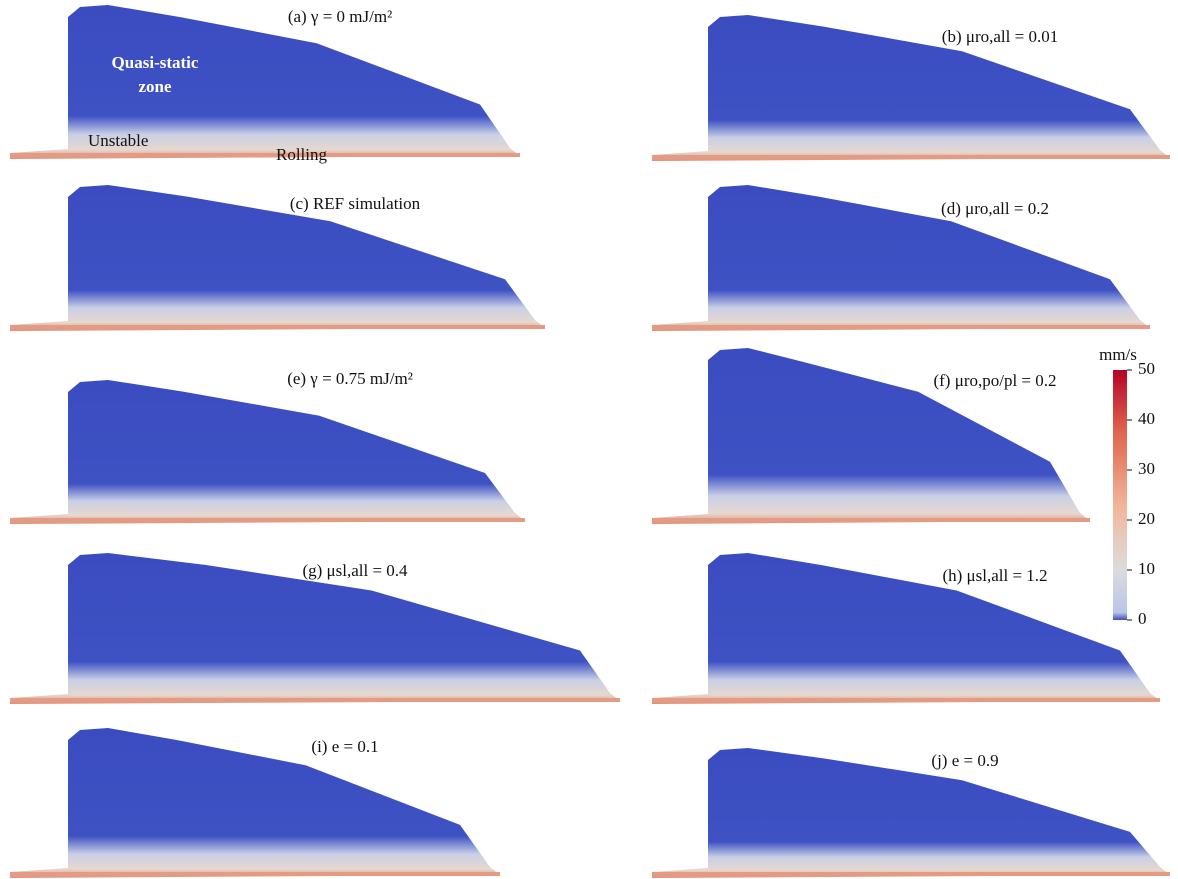 The width and height of the screenshot is (1178, 879). What do you see at coordinates (994, 380) in the screenshot?
I see `panel-label: (f) μro,po/pl = 0.2` at bounding box center [994, 380].